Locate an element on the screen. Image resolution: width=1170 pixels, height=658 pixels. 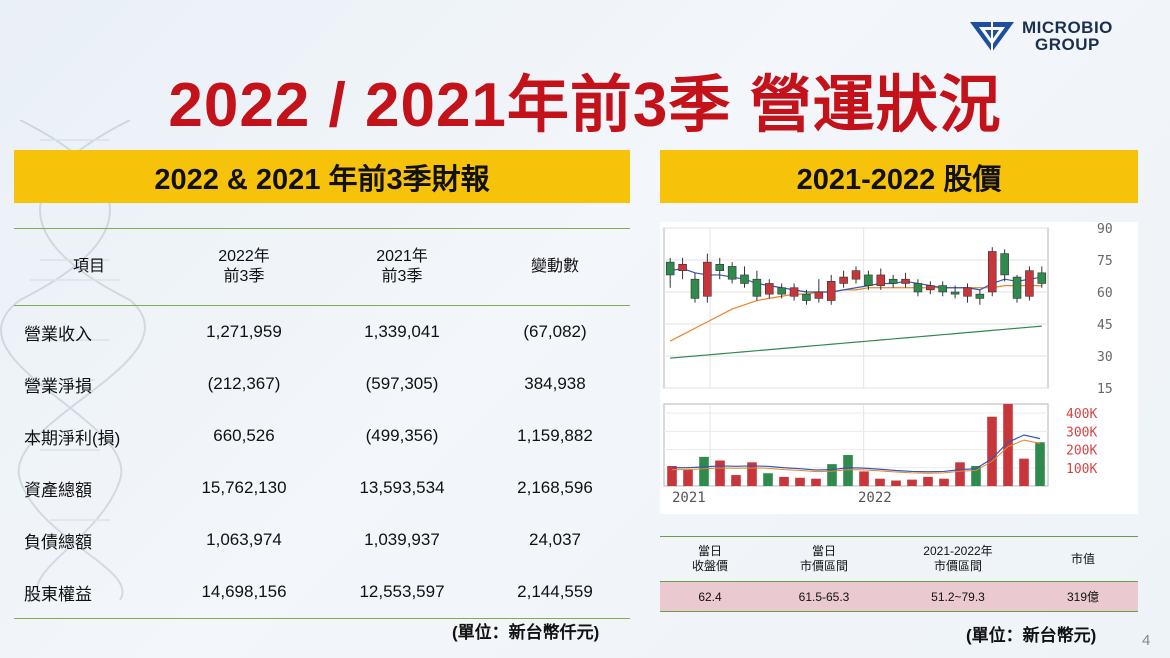
stock-price-banner: 2021-2022 股價 is located at coordinates (899, 176).